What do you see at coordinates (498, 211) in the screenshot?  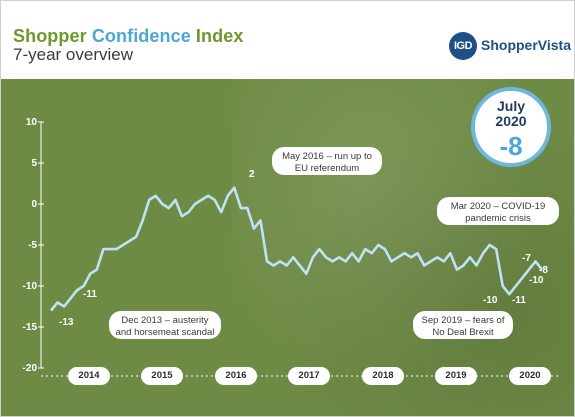 I see `callout-mar-2020: Mar 2020 – COVID-19 pandemic crisis` at bounding box center [498, 211].